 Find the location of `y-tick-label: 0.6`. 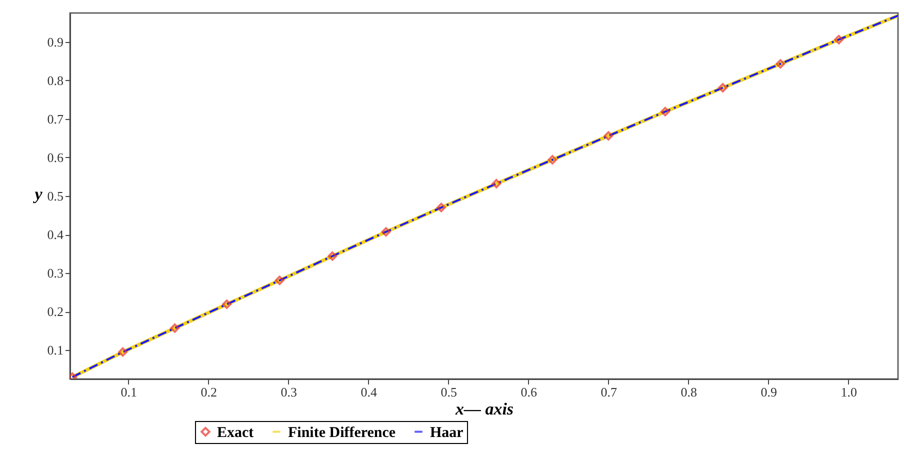

y-tick-label: 0.6 is located at coordinates (55, 157).